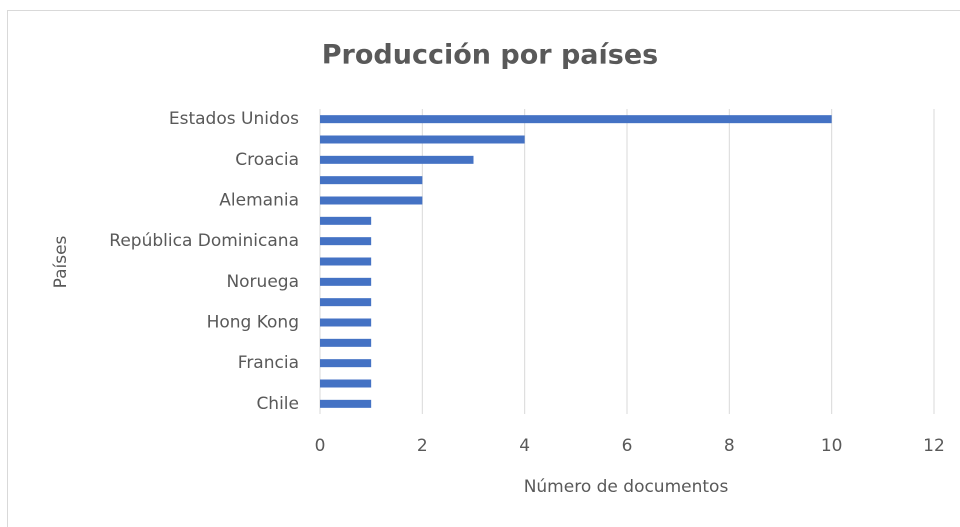 This screenshot has width=960, height=527. I want to click on x-tick-label: 6, so click(627, 446).